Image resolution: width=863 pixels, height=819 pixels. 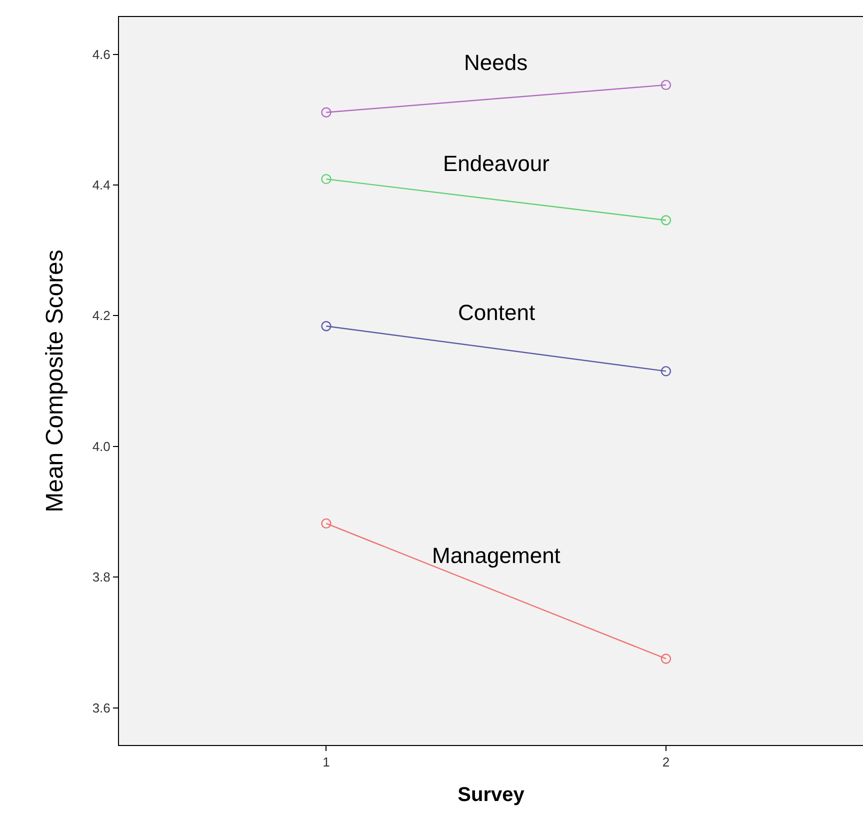 I want to click on y-tick-label: 4.2, so click(x=101, y=316).